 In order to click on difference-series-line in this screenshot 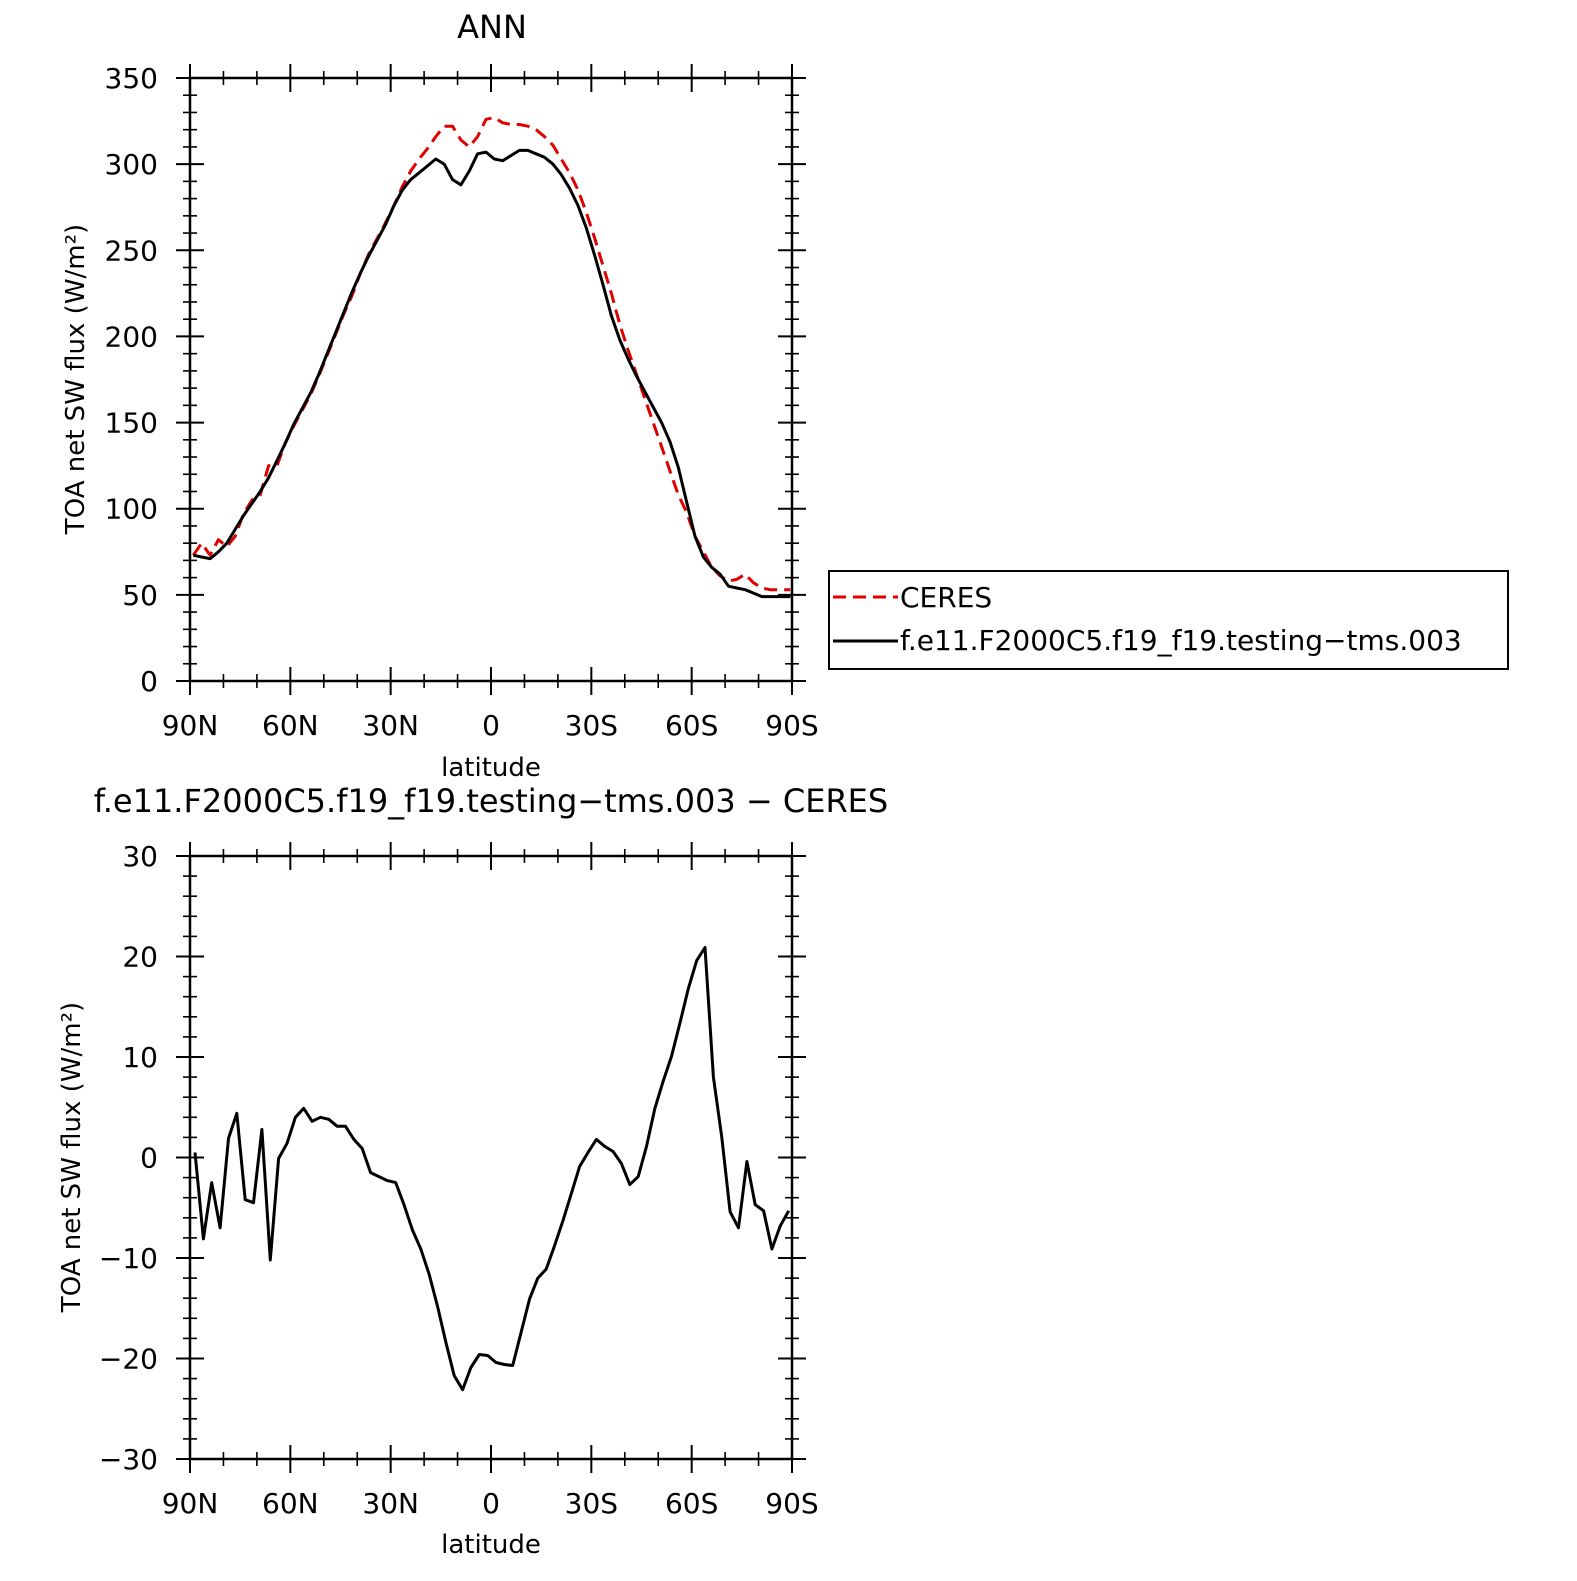, I will do `click(492, 1169)`.